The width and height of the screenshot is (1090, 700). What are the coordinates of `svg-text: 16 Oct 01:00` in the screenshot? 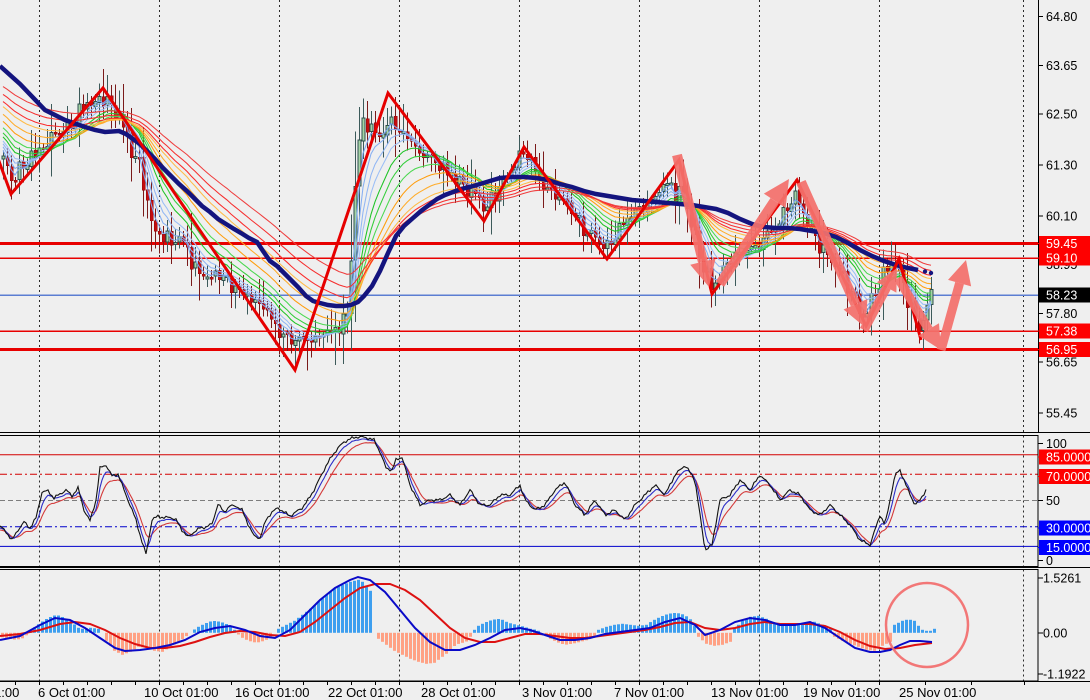 It's located at (272, 692).